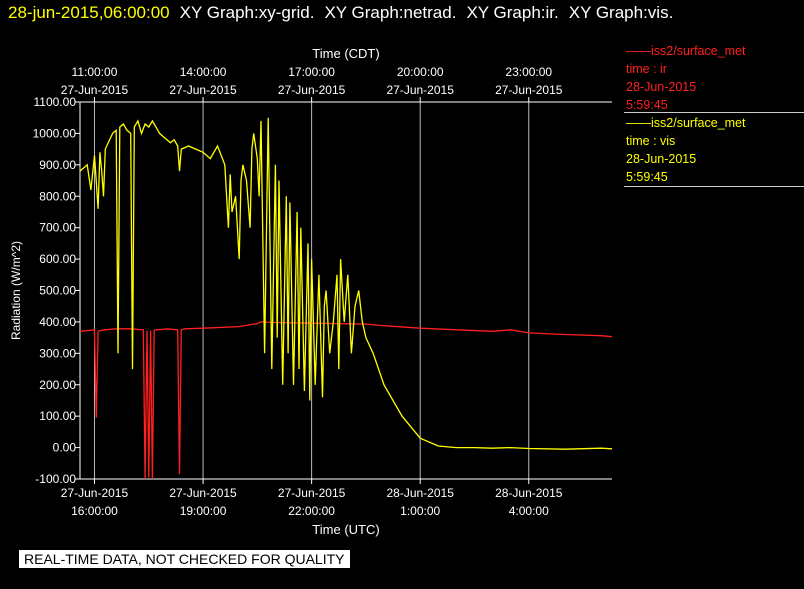  I want to click on top-tick-label-time: 20:00:00, so click(420, 72).